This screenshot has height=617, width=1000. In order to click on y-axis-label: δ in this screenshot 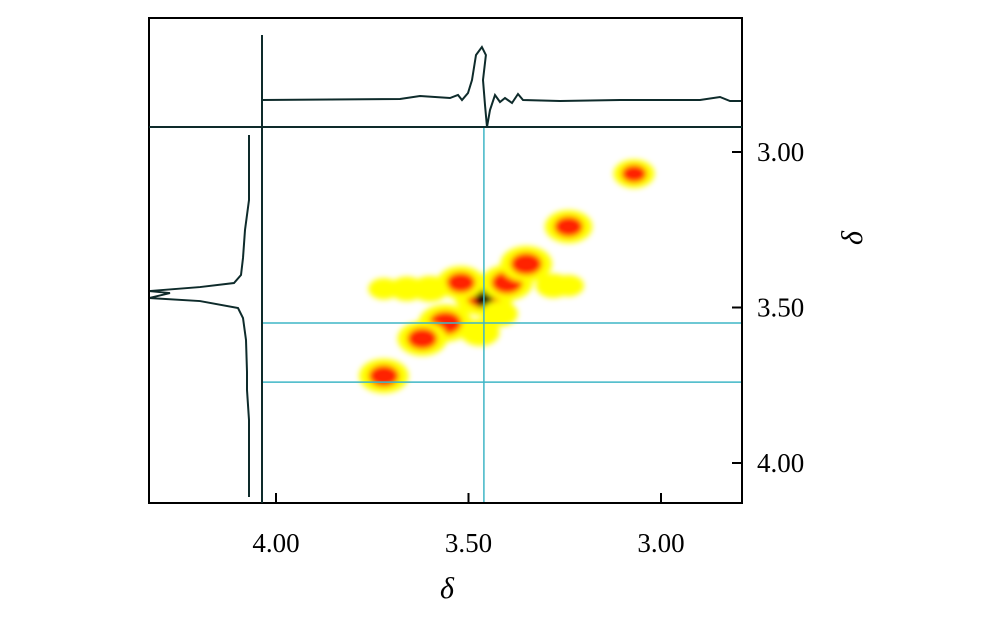, I will do `click(852, 237)`.